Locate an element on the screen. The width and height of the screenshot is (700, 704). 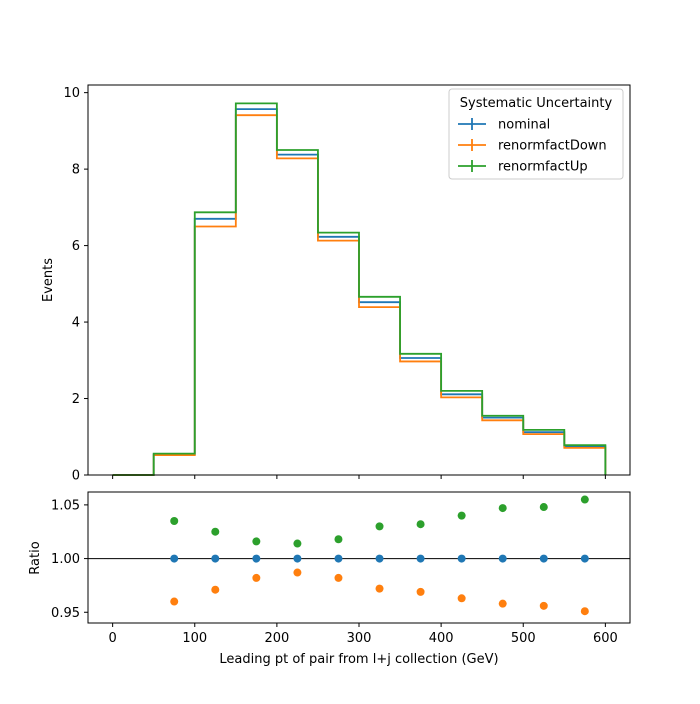
main-y-tick-label: 4 is located at coordinates (76, 323).